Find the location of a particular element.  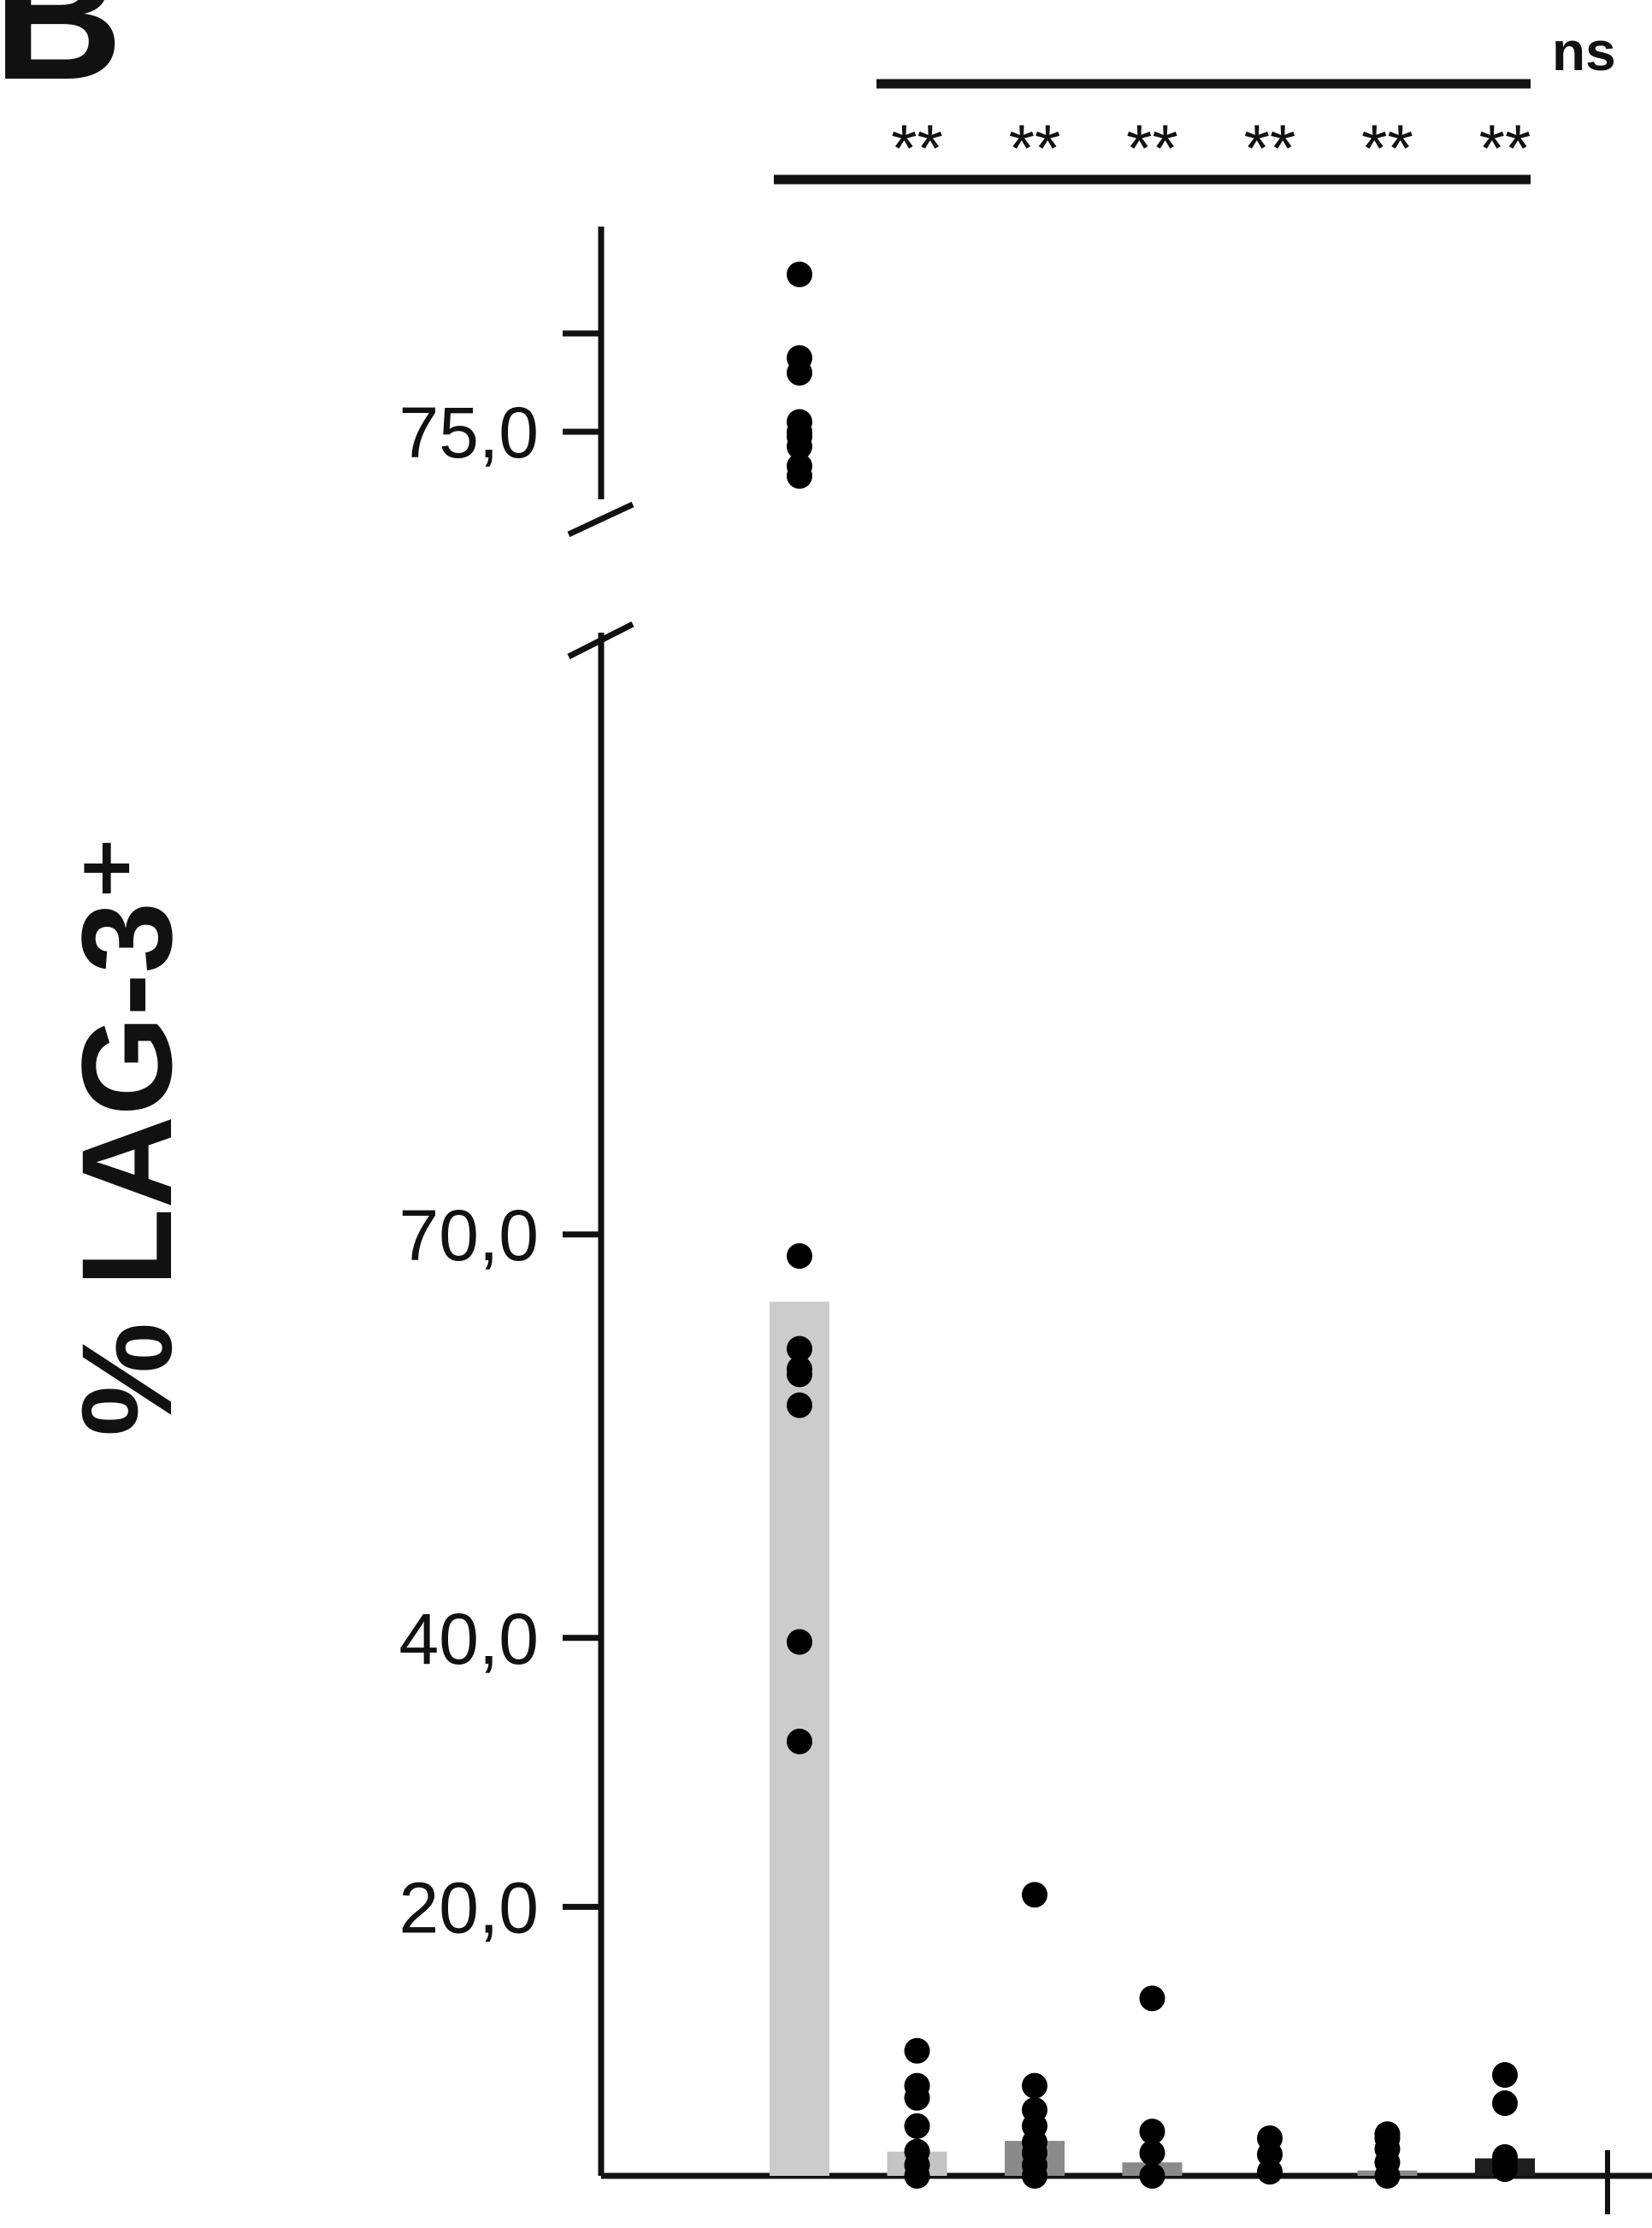

axis-break-gap is located at coordinates (1209, 569).